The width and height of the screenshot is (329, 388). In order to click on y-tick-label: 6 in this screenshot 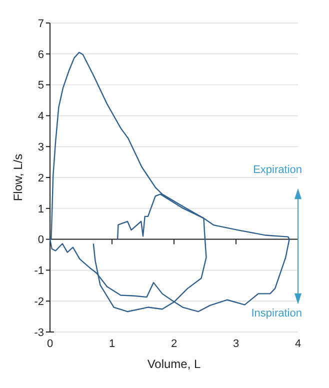, I will do `click(41, 54)`.